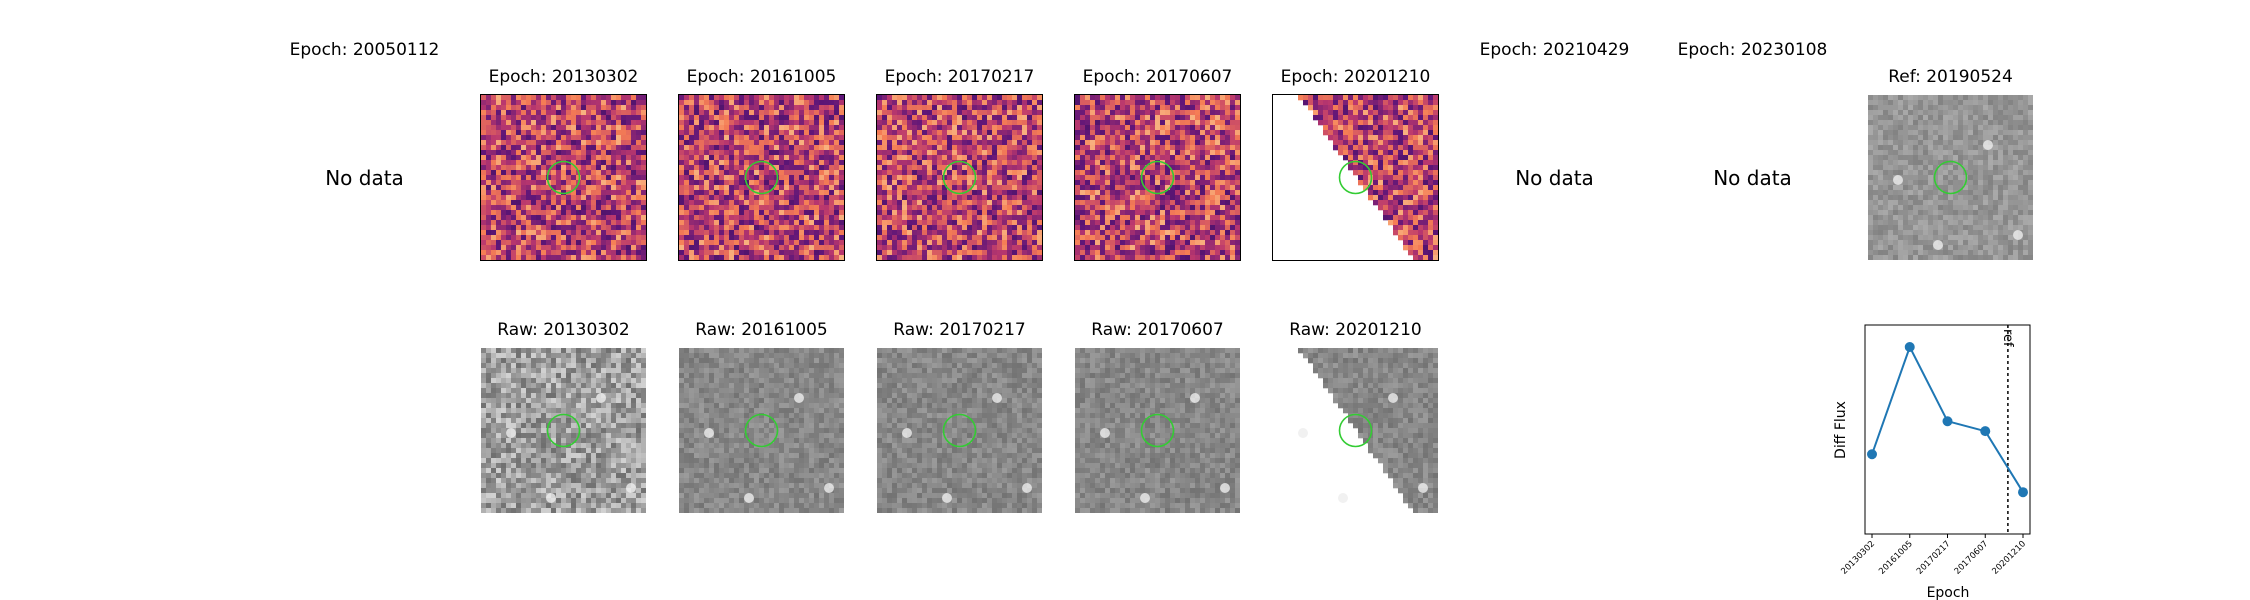  I want to click on x-axis-label: Epoch, so click(1948, 592).